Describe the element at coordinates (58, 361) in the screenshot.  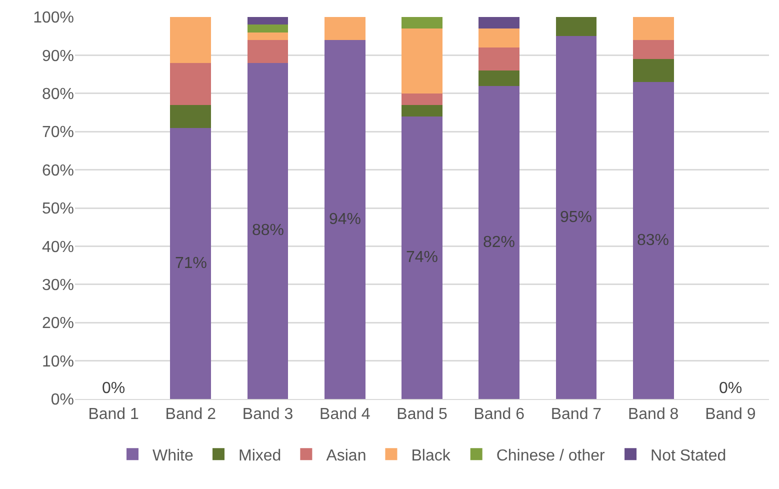
I see `y-tick-label: 10%` at that location.